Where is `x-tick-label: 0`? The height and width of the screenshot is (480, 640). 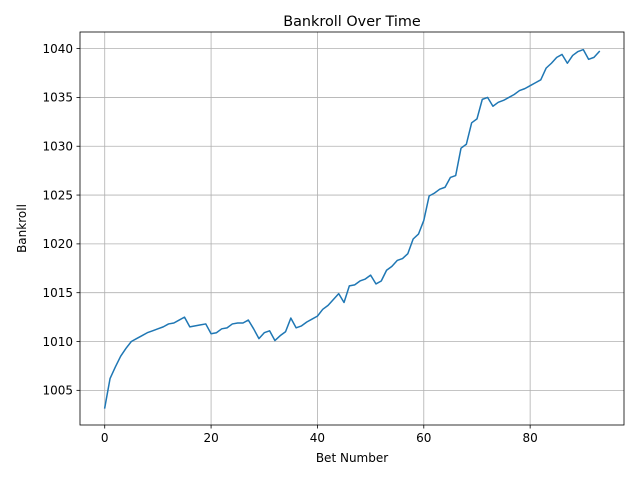 x-tick-label: 0 is located at coordinates (105, 438).